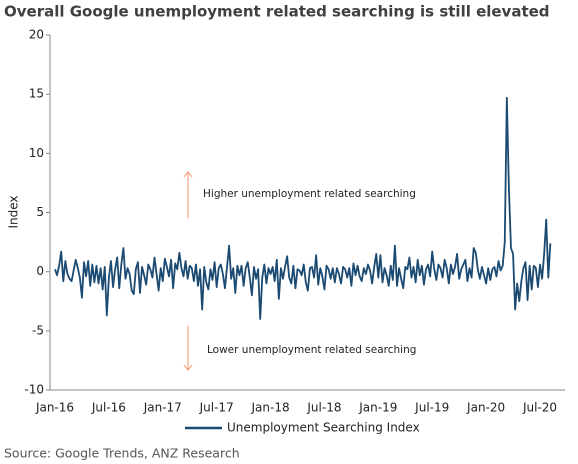 Image resolution: width=578 pixels, height=464 pixels. I want to click on x-tick-label: Jul-18, so click(323, 408).